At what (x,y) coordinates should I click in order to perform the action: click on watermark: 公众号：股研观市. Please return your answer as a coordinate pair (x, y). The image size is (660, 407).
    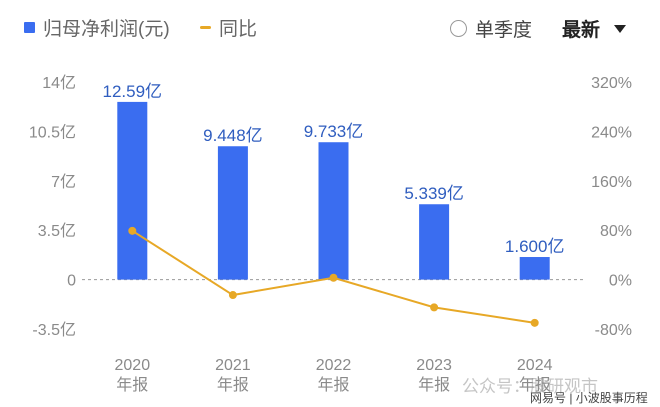
    Looking at the image, I should click on (530, 384).